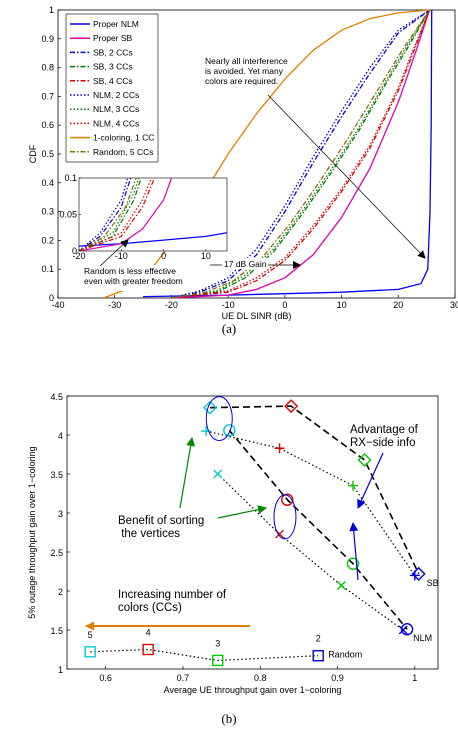 The height and width of the screenshot is (738, 458). Describe the element at coordinates (56, 475) in the screenshot. I see `y-tick-label: 3.5` at that location.